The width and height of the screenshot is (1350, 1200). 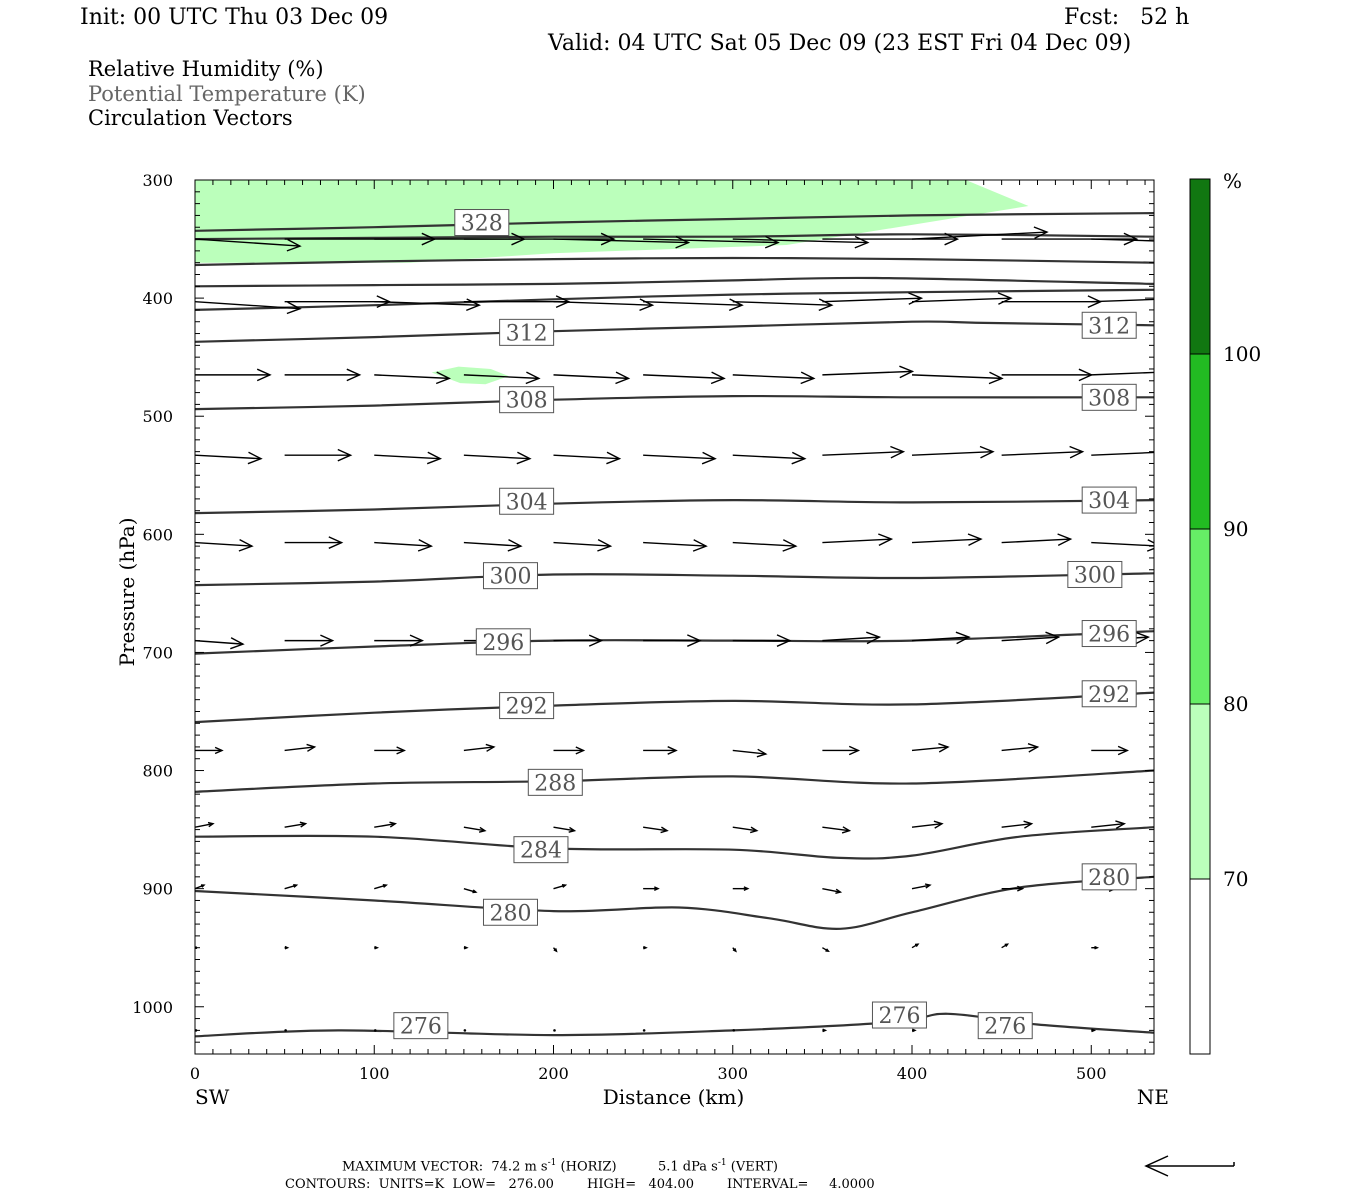 I want to click on y-tick-label: 400, so click(x=157, y=298).